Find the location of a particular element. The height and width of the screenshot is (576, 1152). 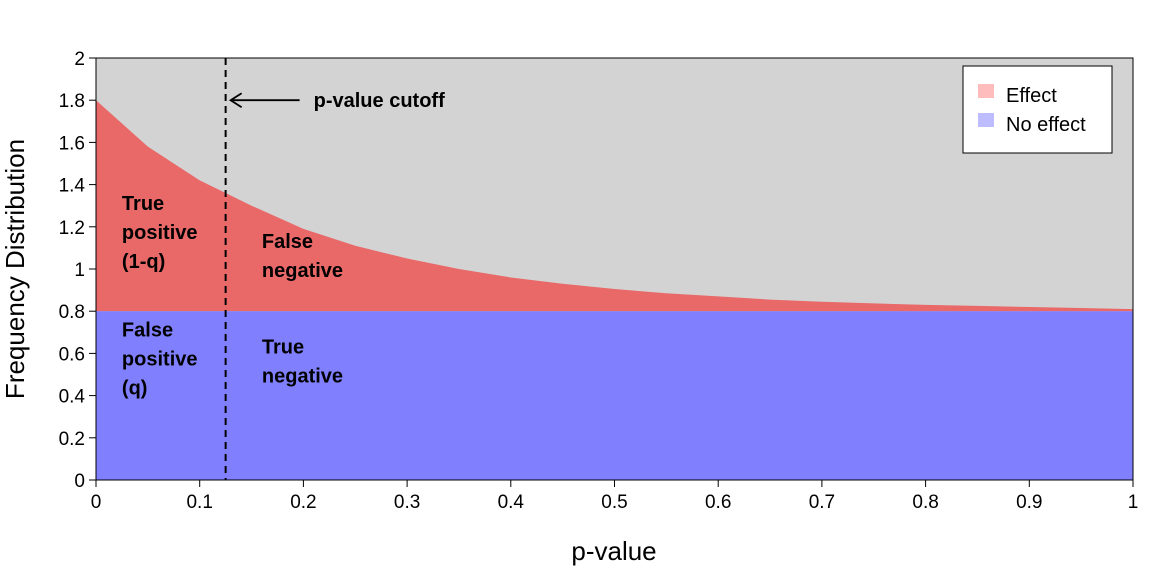

legend-label: No effect is located at coordinates (1046, 125).